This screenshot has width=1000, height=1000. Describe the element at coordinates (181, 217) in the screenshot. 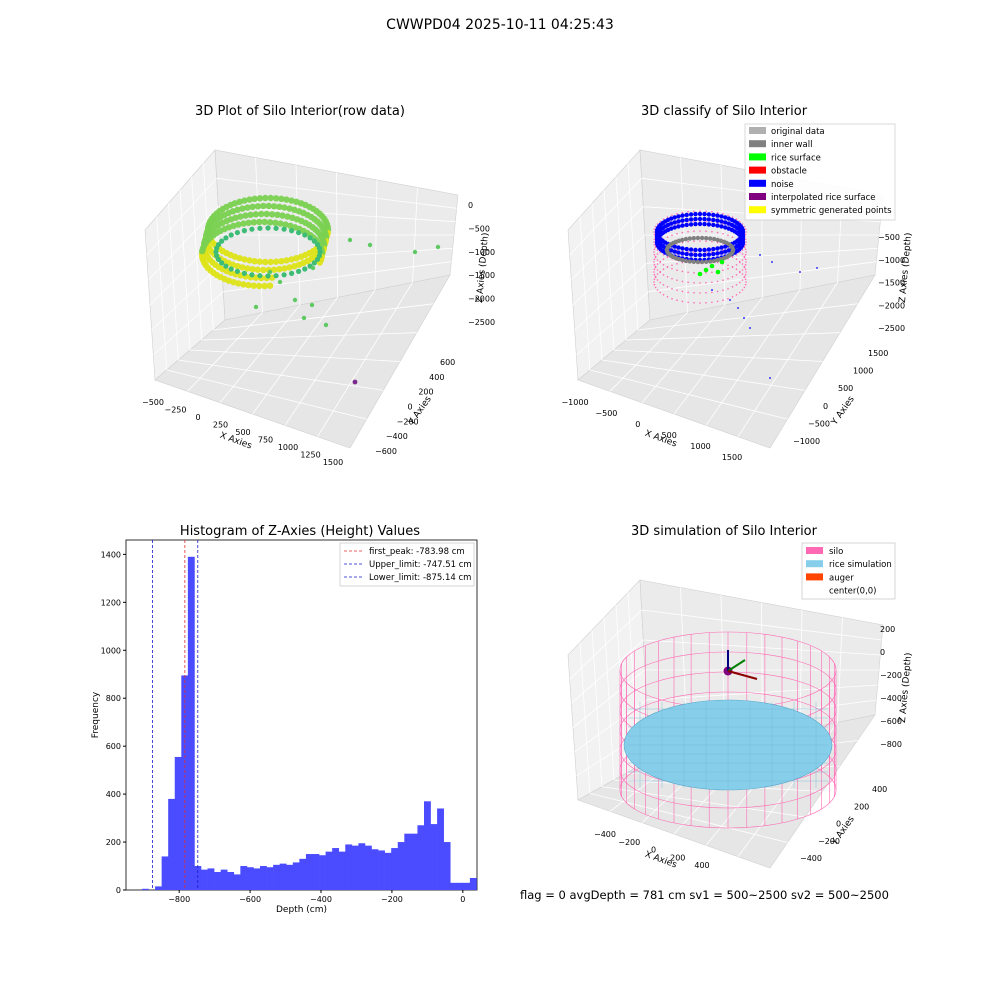

I see `plot1-grid-line` at that location.